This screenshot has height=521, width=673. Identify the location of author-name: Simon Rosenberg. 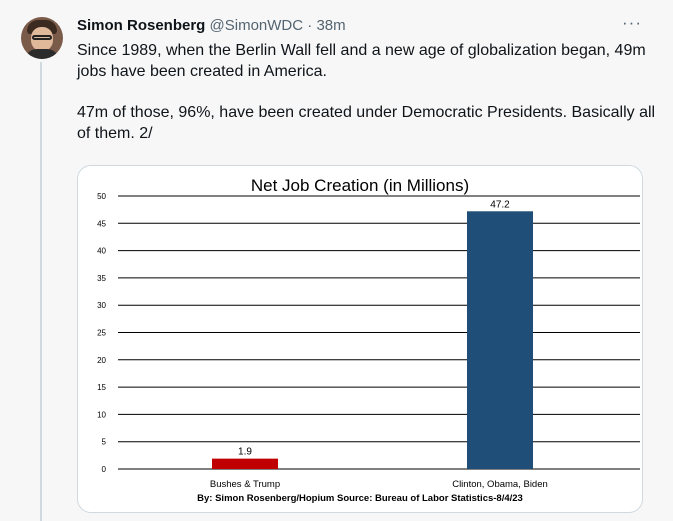
(141, 25).